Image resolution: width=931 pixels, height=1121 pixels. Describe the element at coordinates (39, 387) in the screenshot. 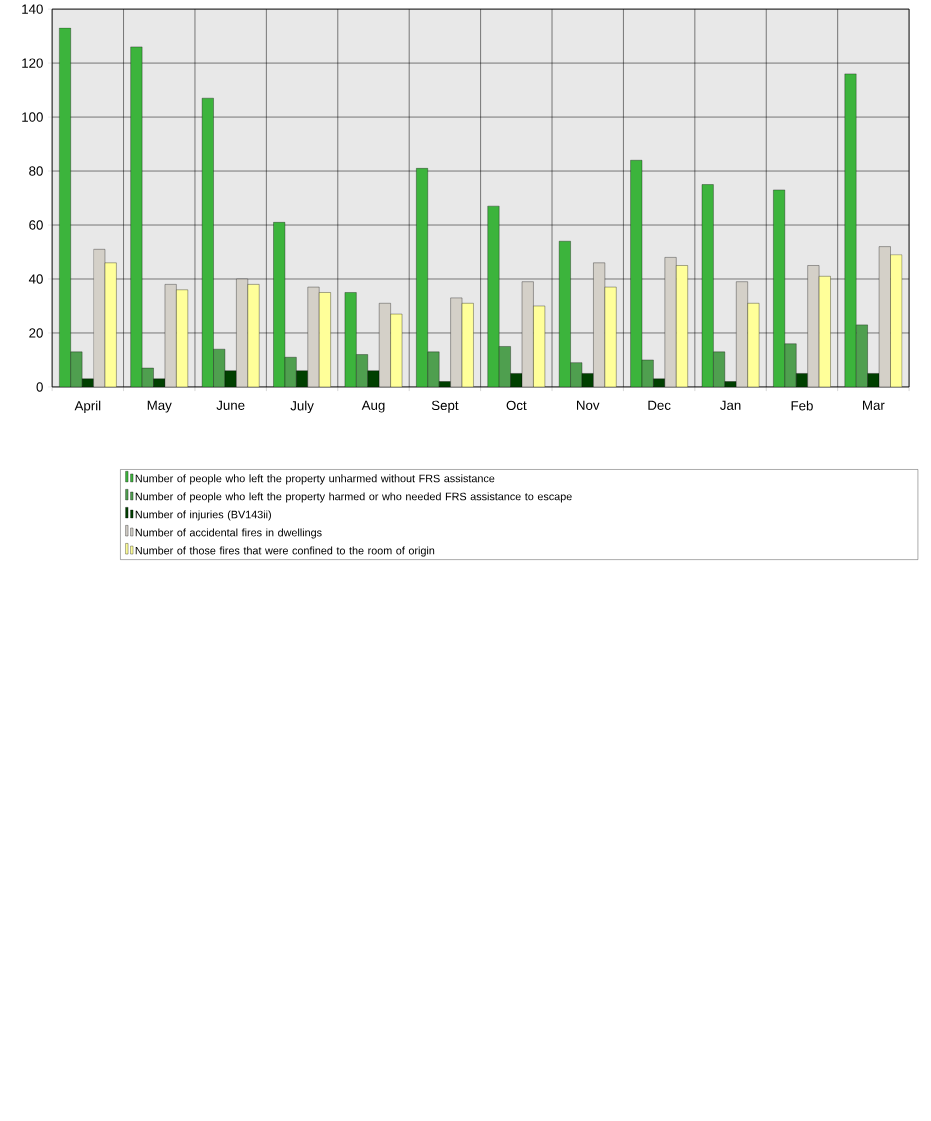

I see `y-tick-label: 0` at that location.